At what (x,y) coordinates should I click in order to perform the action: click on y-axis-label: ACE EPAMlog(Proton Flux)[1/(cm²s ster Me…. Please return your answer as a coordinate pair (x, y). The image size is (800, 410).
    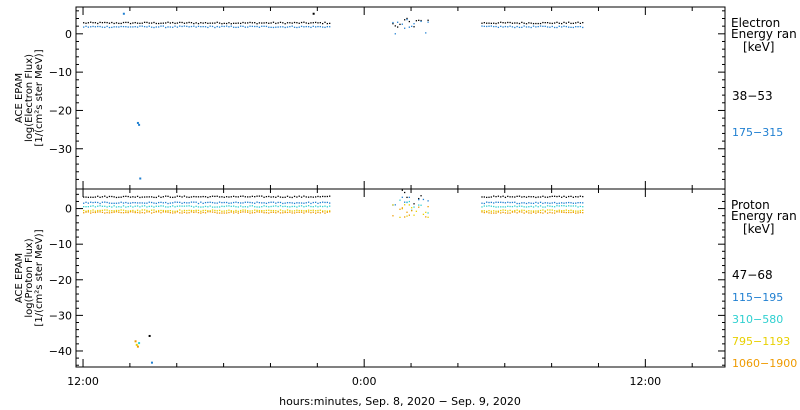
    Looking at the image, I should click on (29, 277).